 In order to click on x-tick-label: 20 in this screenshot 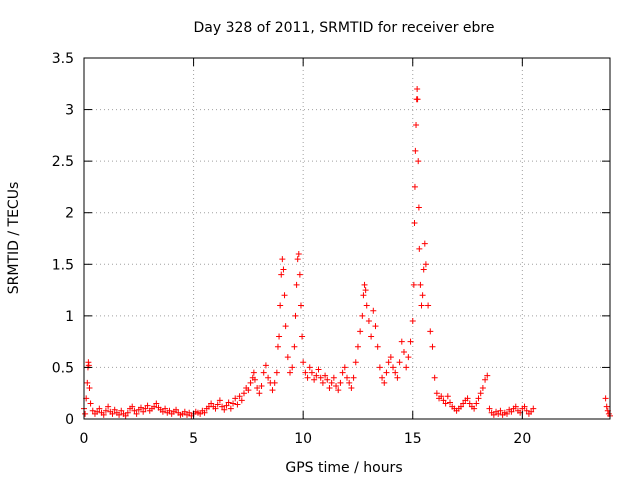, I will do `click(522, 439)`.